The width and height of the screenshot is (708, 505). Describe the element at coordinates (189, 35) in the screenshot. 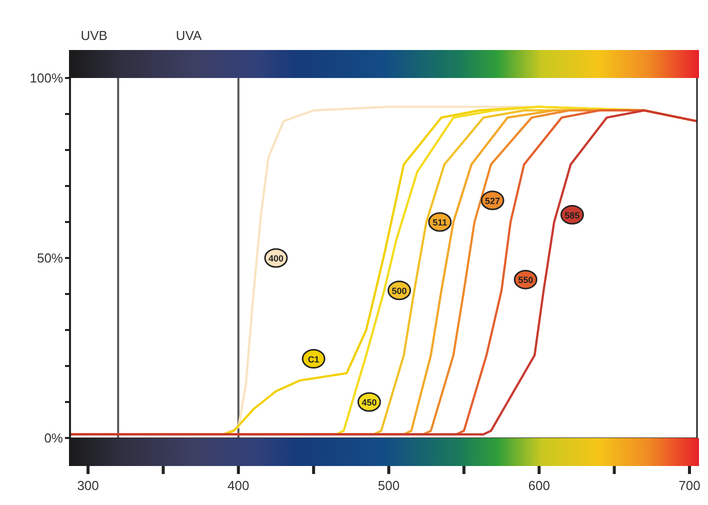

I see `text: UVA` at that location.